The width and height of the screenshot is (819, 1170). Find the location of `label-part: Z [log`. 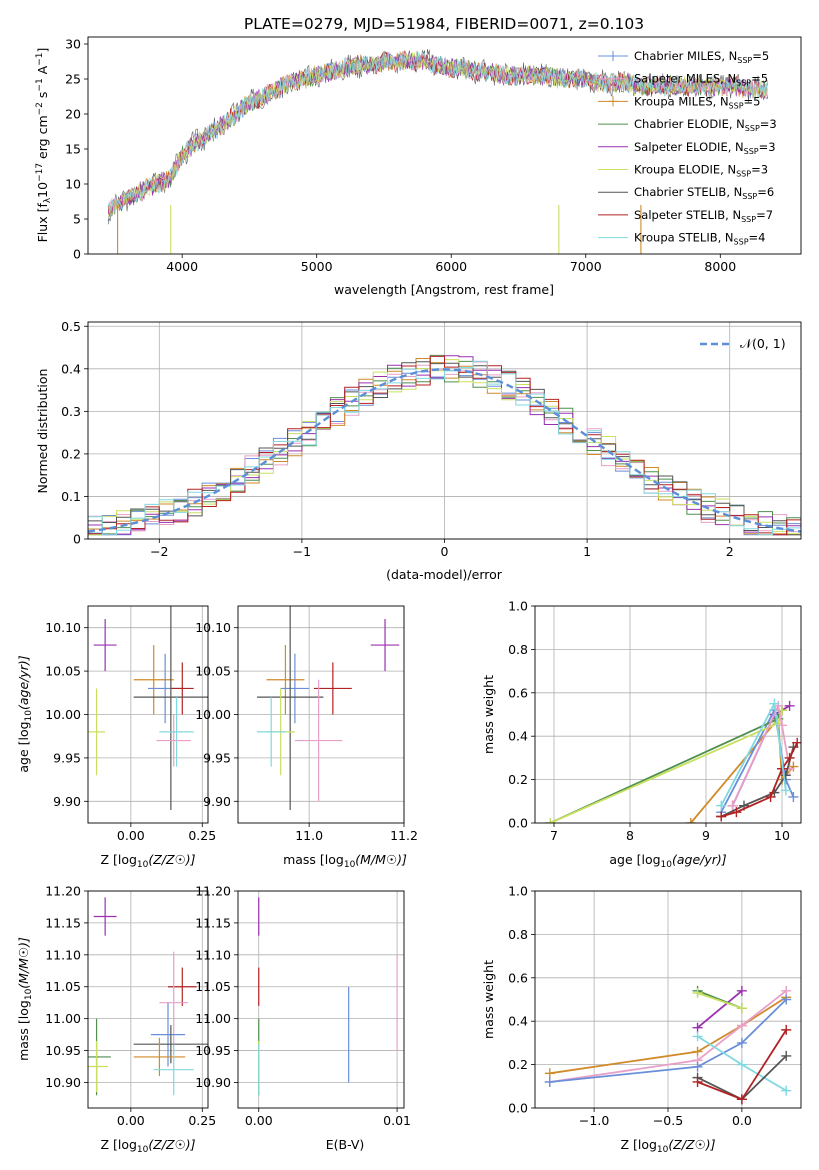

label-part: Z [log is located at coordinates (118, 859).